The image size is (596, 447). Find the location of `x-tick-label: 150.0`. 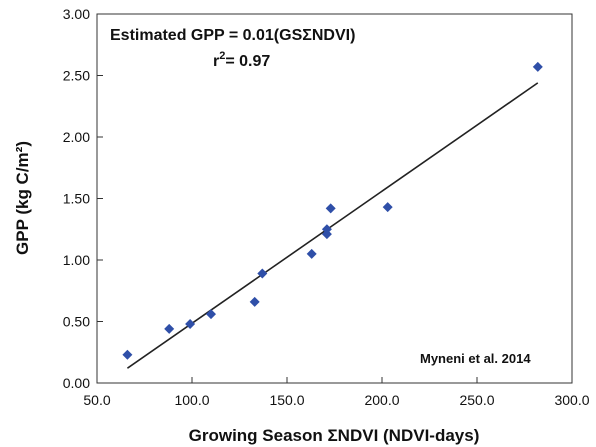

x-tick-label: 150.0 is located at coordinates (286, 400).